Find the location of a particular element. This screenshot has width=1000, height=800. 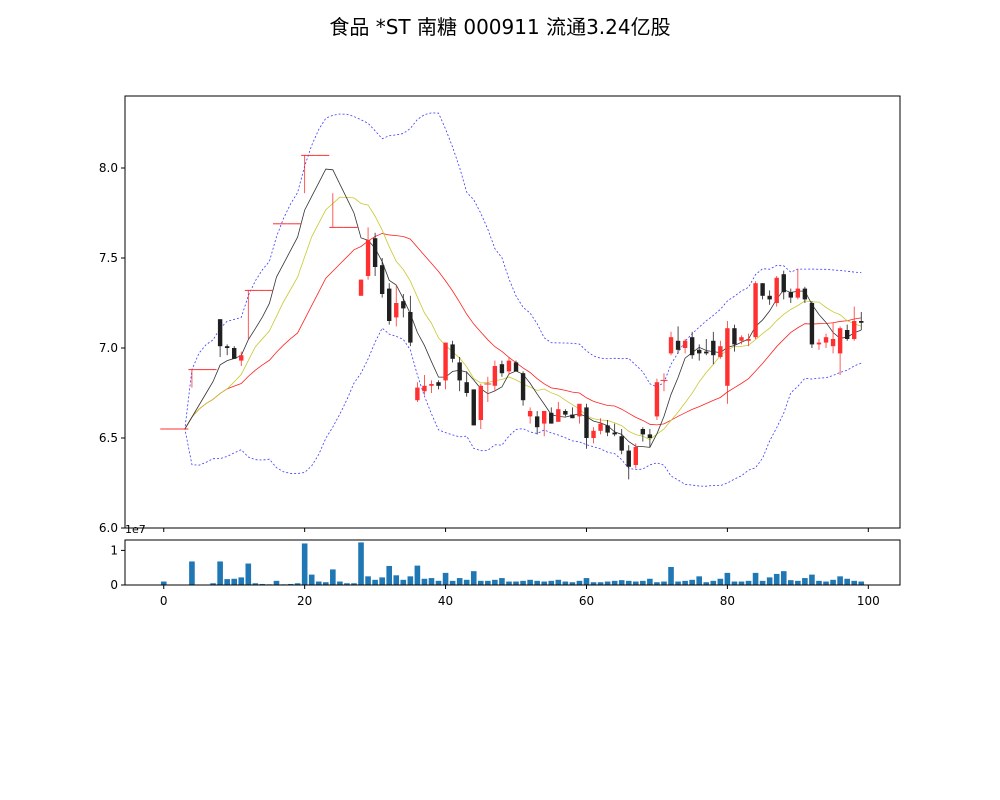

volume-plot-area is located at coordinates (512, 563).